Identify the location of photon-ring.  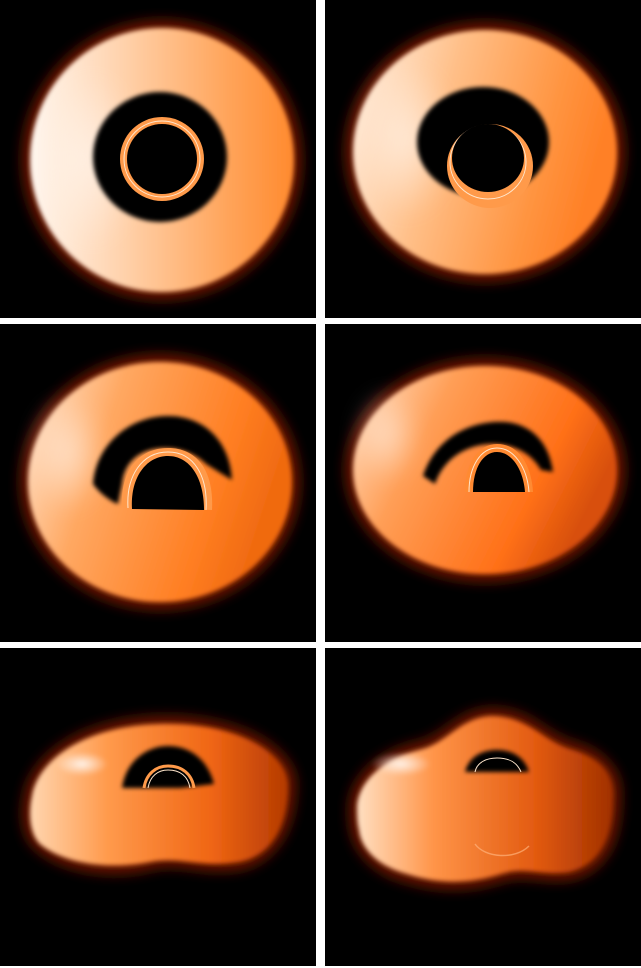
(169, 776).